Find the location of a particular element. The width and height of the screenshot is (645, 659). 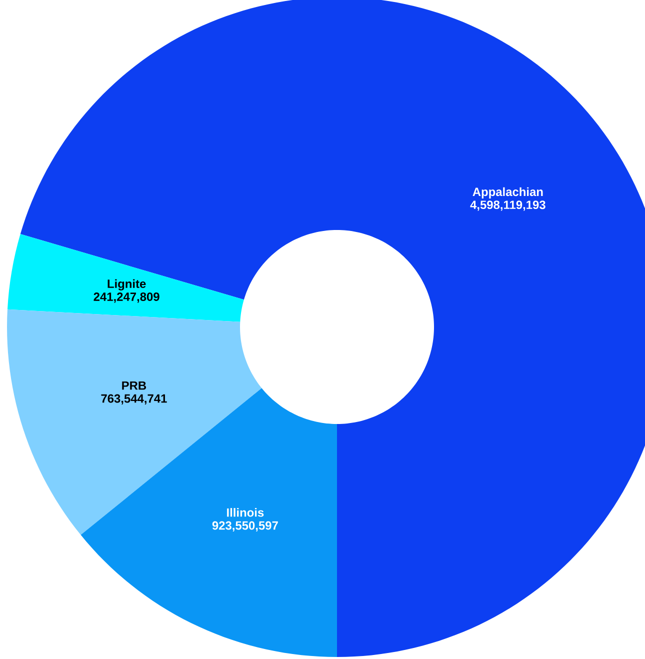

slice-label: Appalachian is located at coordinates (507, 192).